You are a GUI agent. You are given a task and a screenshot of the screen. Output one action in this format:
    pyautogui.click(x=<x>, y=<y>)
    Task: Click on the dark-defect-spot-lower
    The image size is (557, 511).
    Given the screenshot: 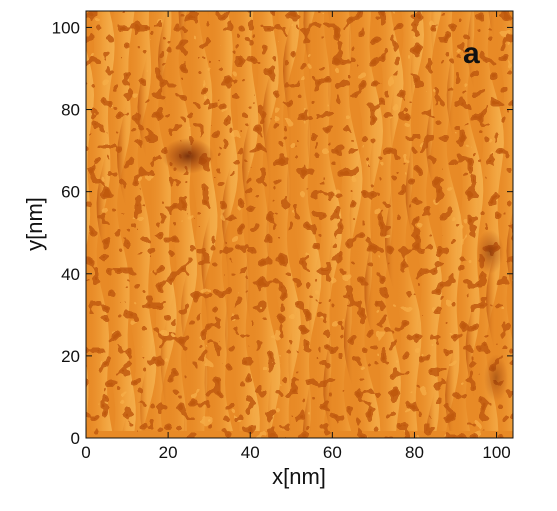 What is the action you would take?
    pyautogui.click(x=496, y=378)
    